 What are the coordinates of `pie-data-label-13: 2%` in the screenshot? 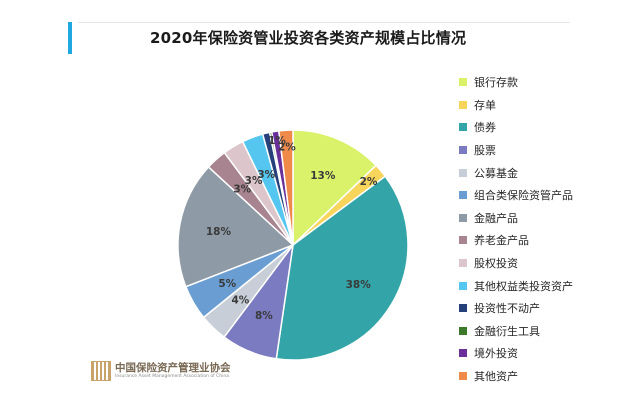 It's located at (287, 147).